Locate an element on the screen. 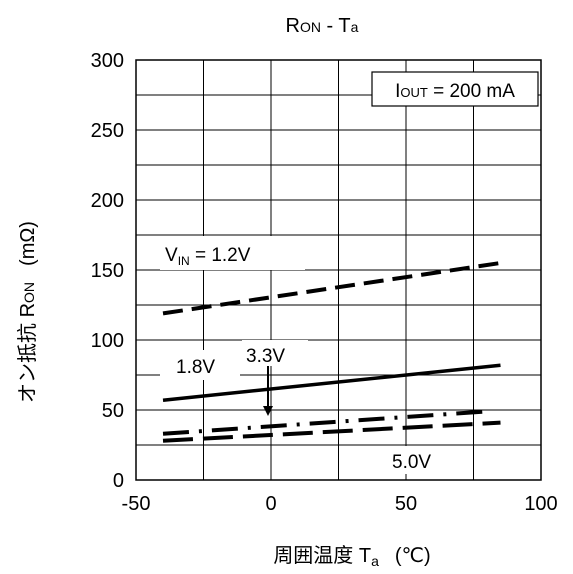 This screenshot has height=574, width=573. y-tick-label: 200 is located at coordinates (107, 201).